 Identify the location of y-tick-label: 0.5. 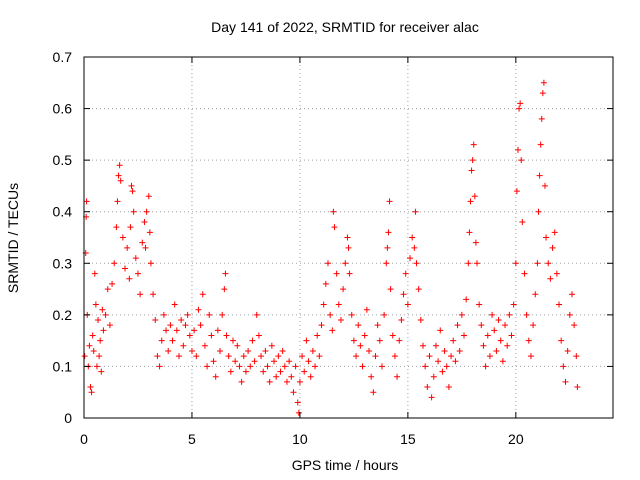
(63, 160).